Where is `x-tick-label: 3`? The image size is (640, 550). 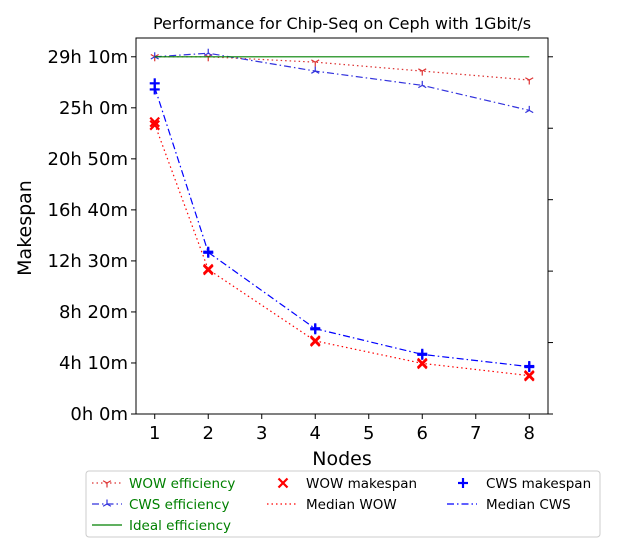 x-tick-label: 3 is located at coordinates (261, 433).